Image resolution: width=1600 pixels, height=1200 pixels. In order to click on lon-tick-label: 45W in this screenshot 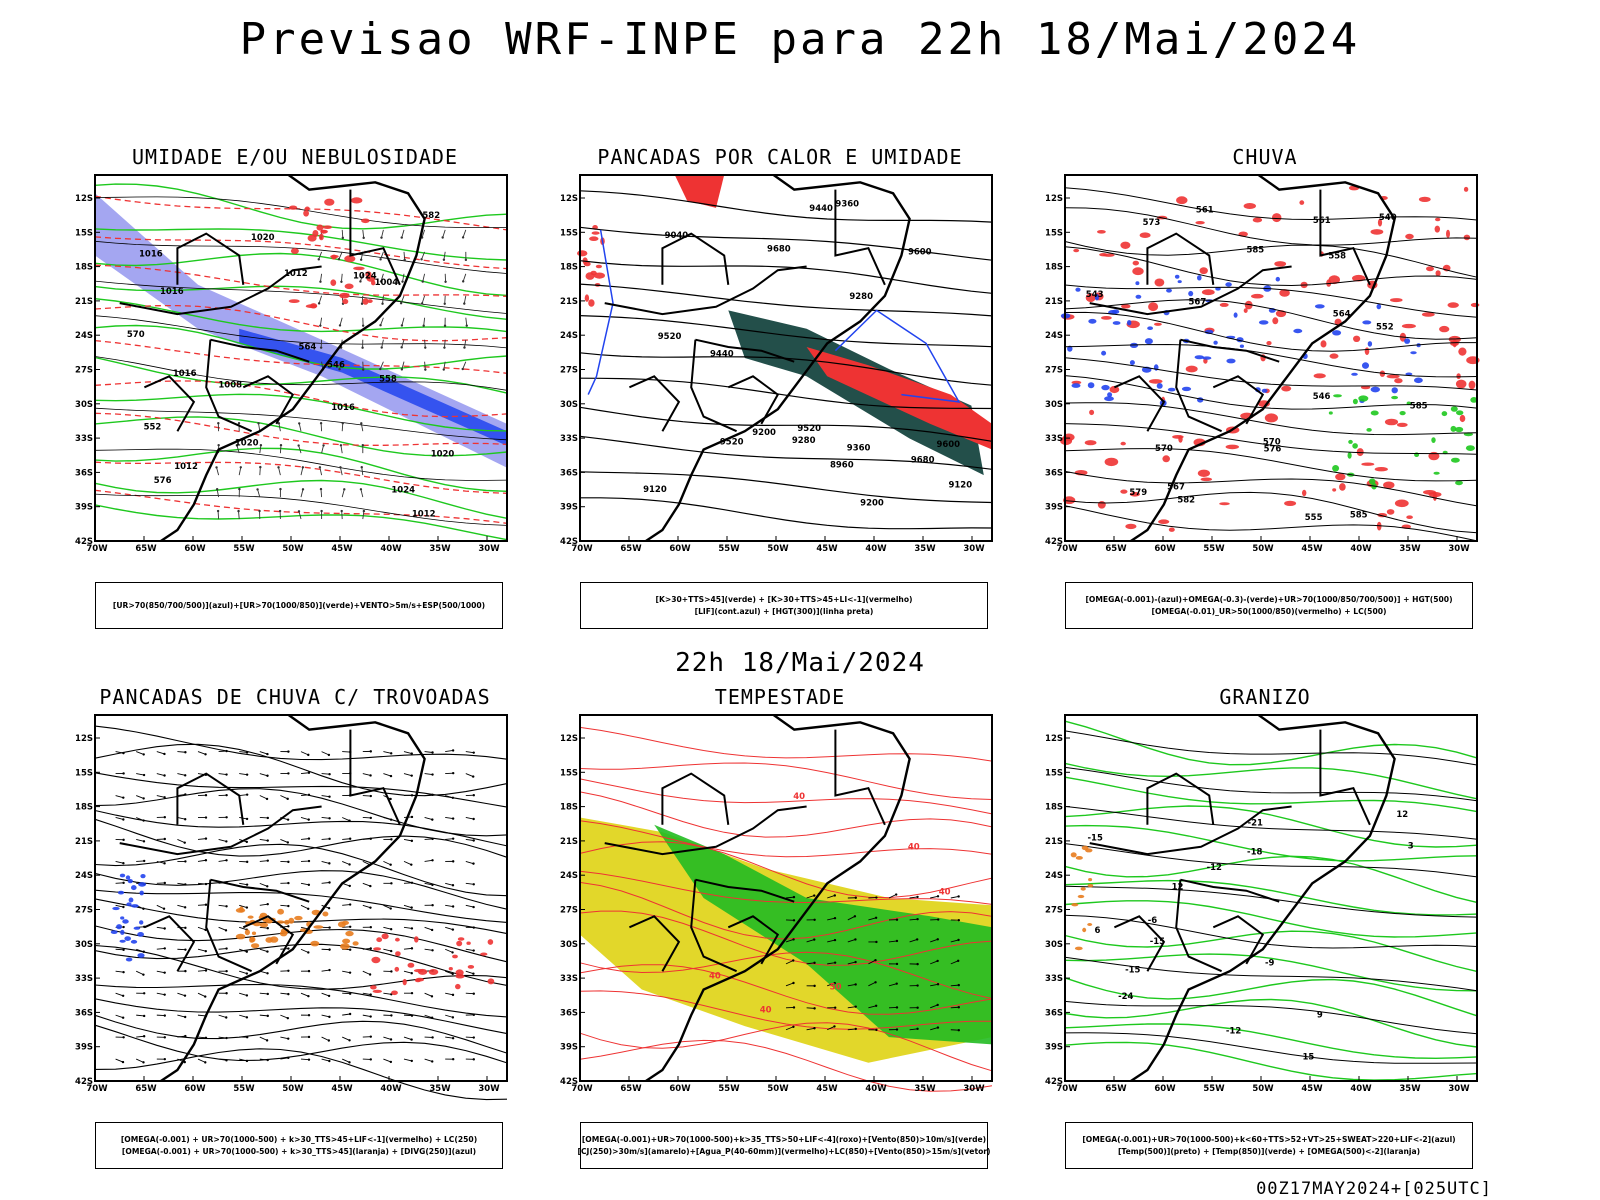, I will do `click(827, 549)`.